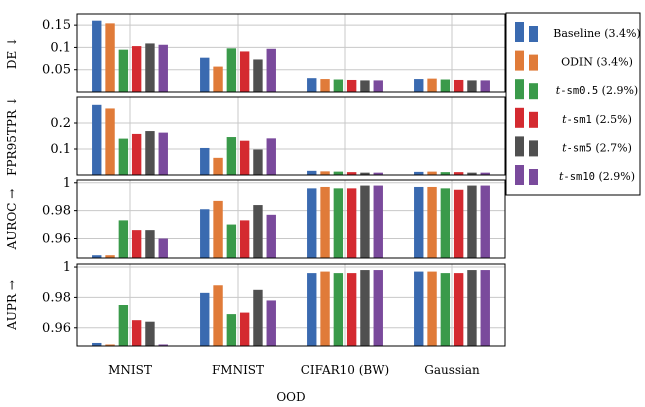 The image size is (645, 407). I want to click on legend-label: t-sm1 (2.5%), so click(597, 119).